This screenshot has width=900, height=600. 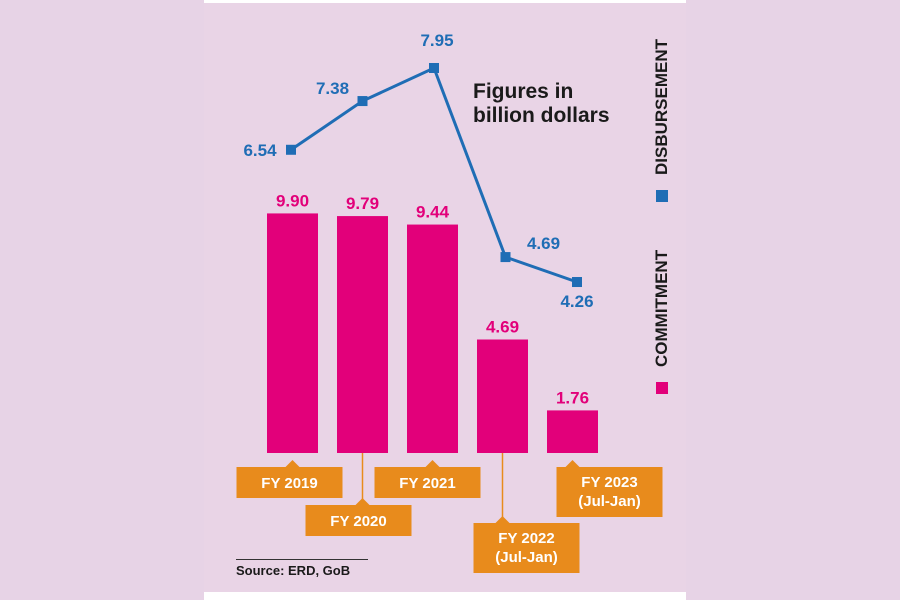 I want to click on disbursement-value-label: 7.95, so click(x=436, y=40).